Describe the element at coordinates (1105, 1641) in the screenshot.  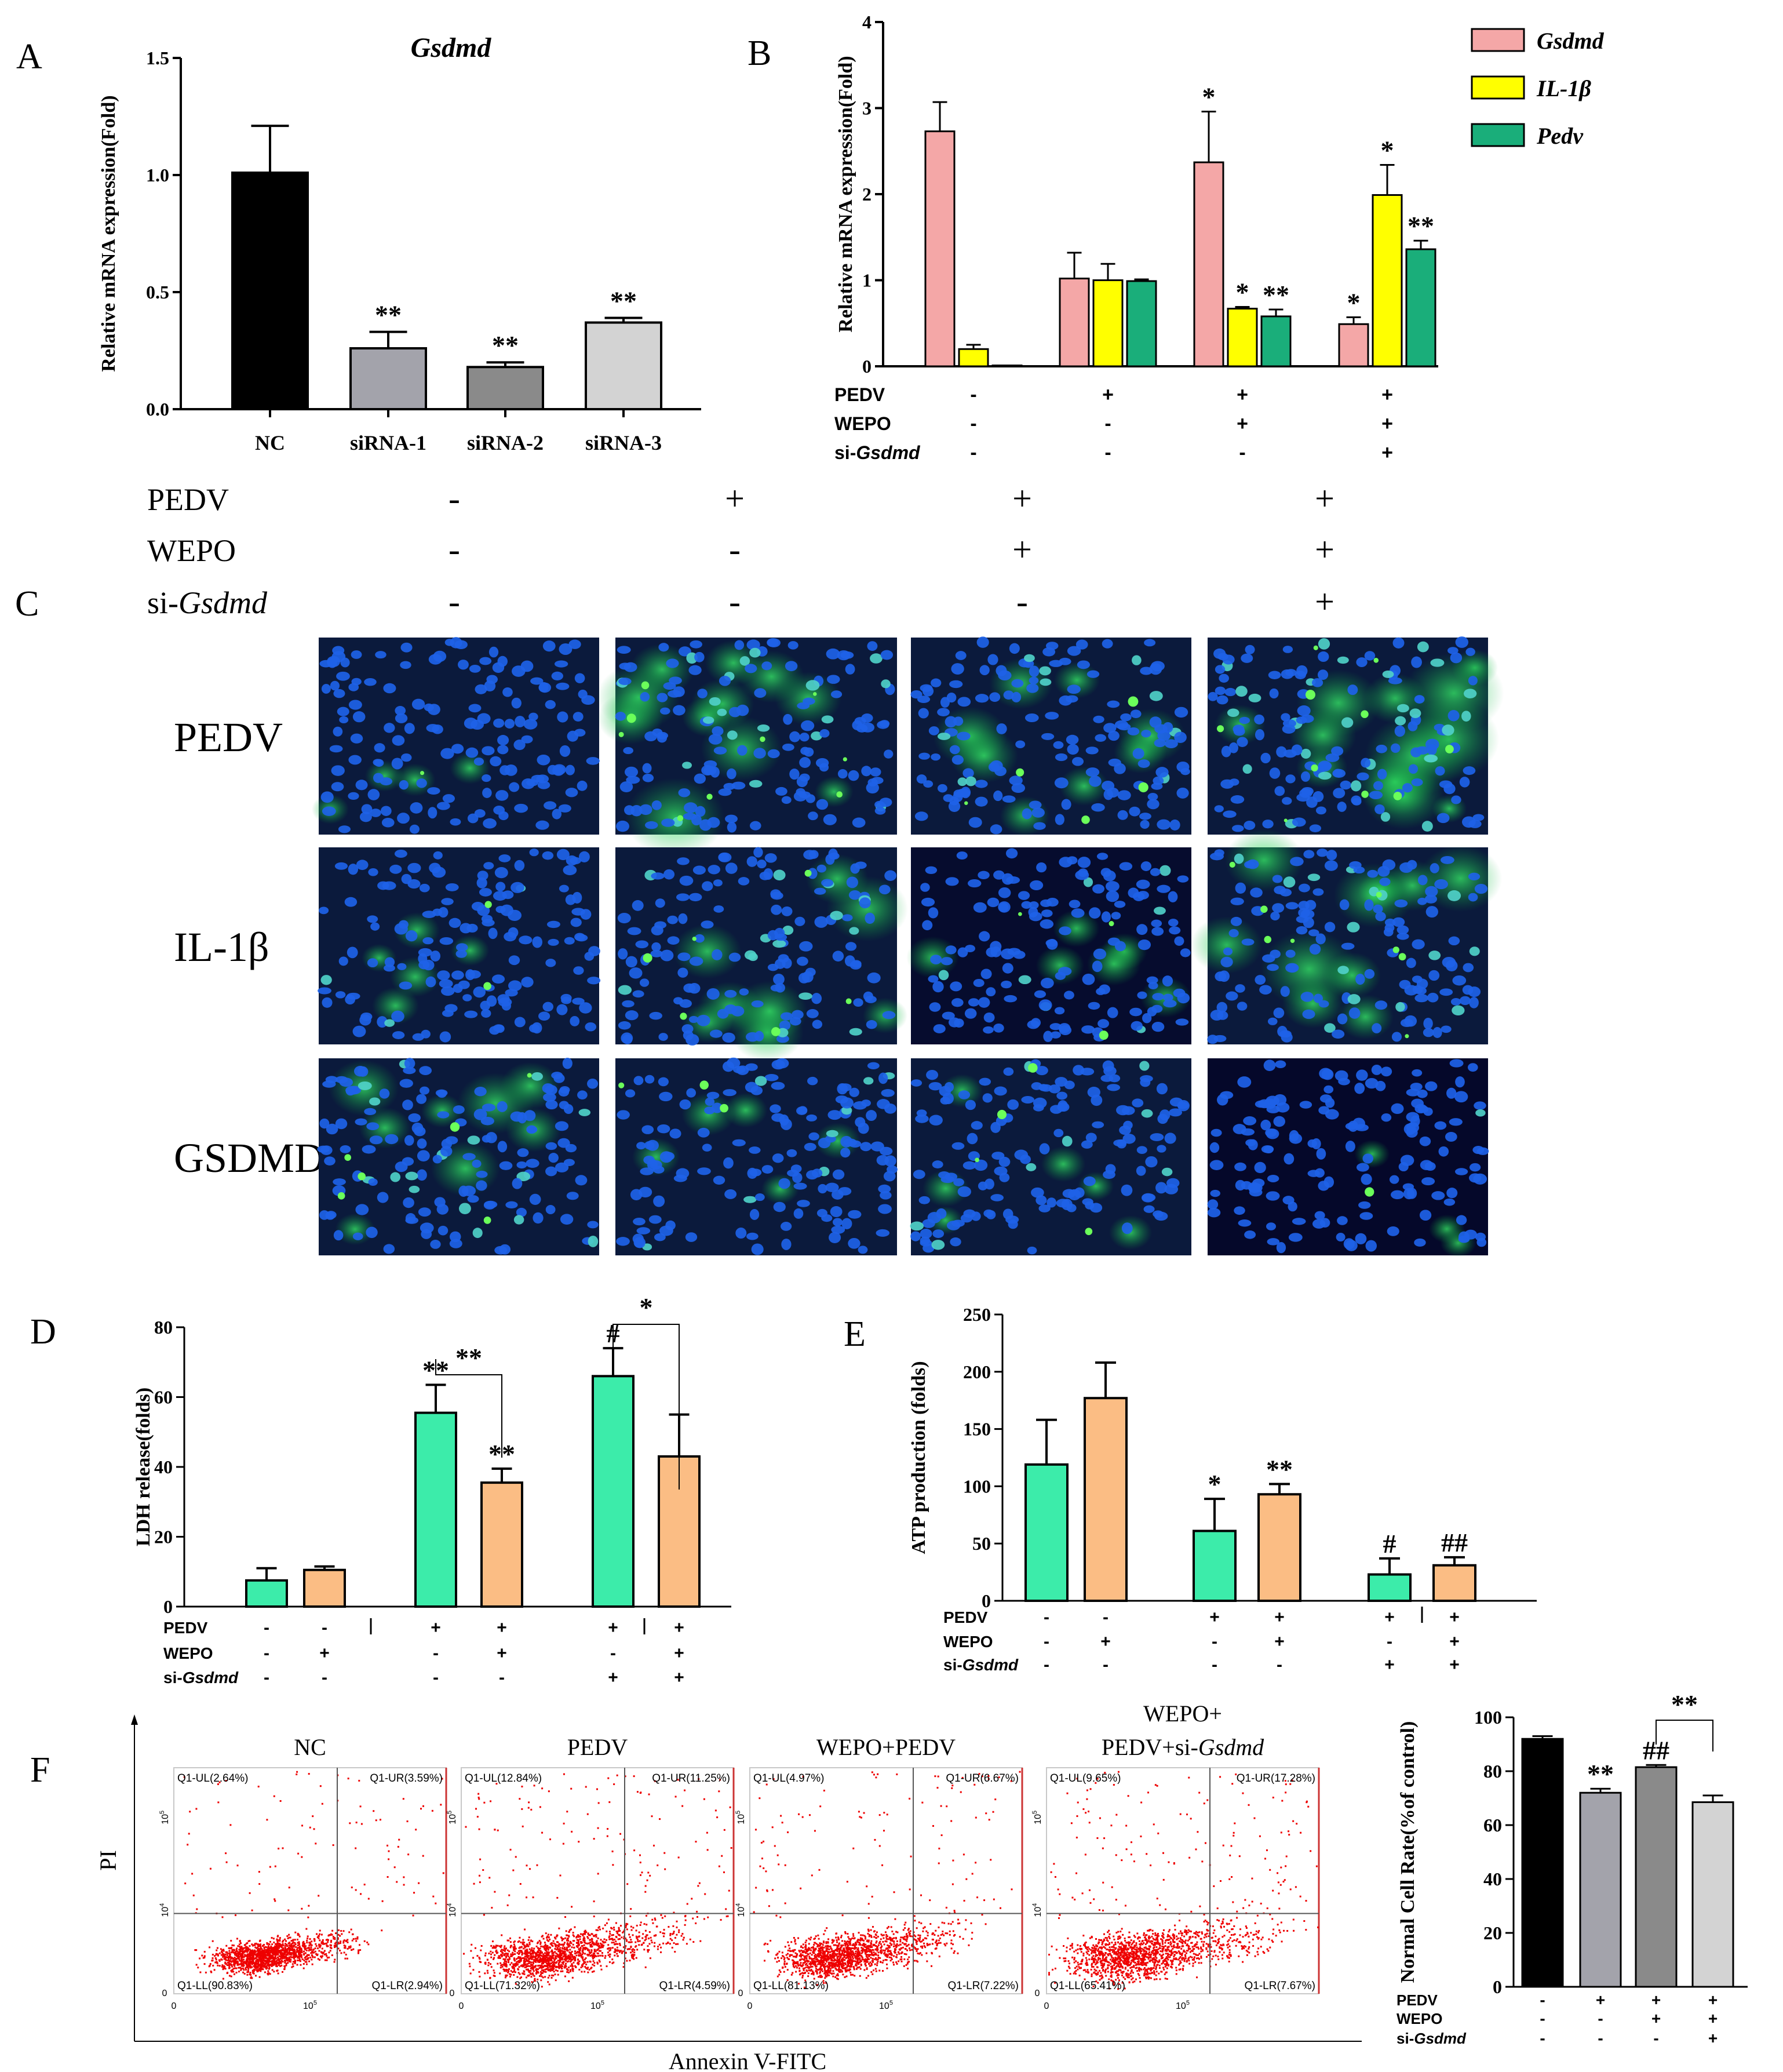
I see `condition-sign: +` at that location.